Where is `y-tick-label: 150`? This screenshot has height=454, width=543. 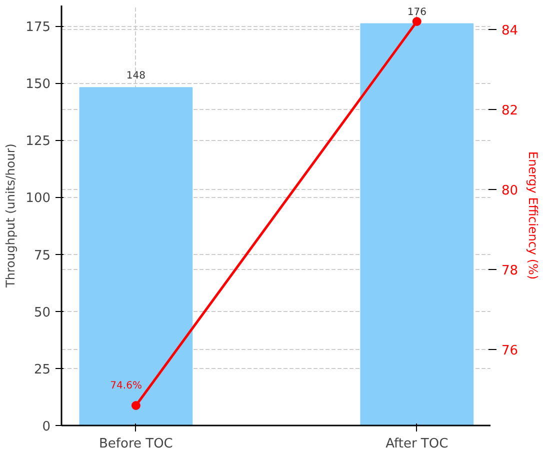
y-tick-label: 150 is located at coordinates (38, 84).